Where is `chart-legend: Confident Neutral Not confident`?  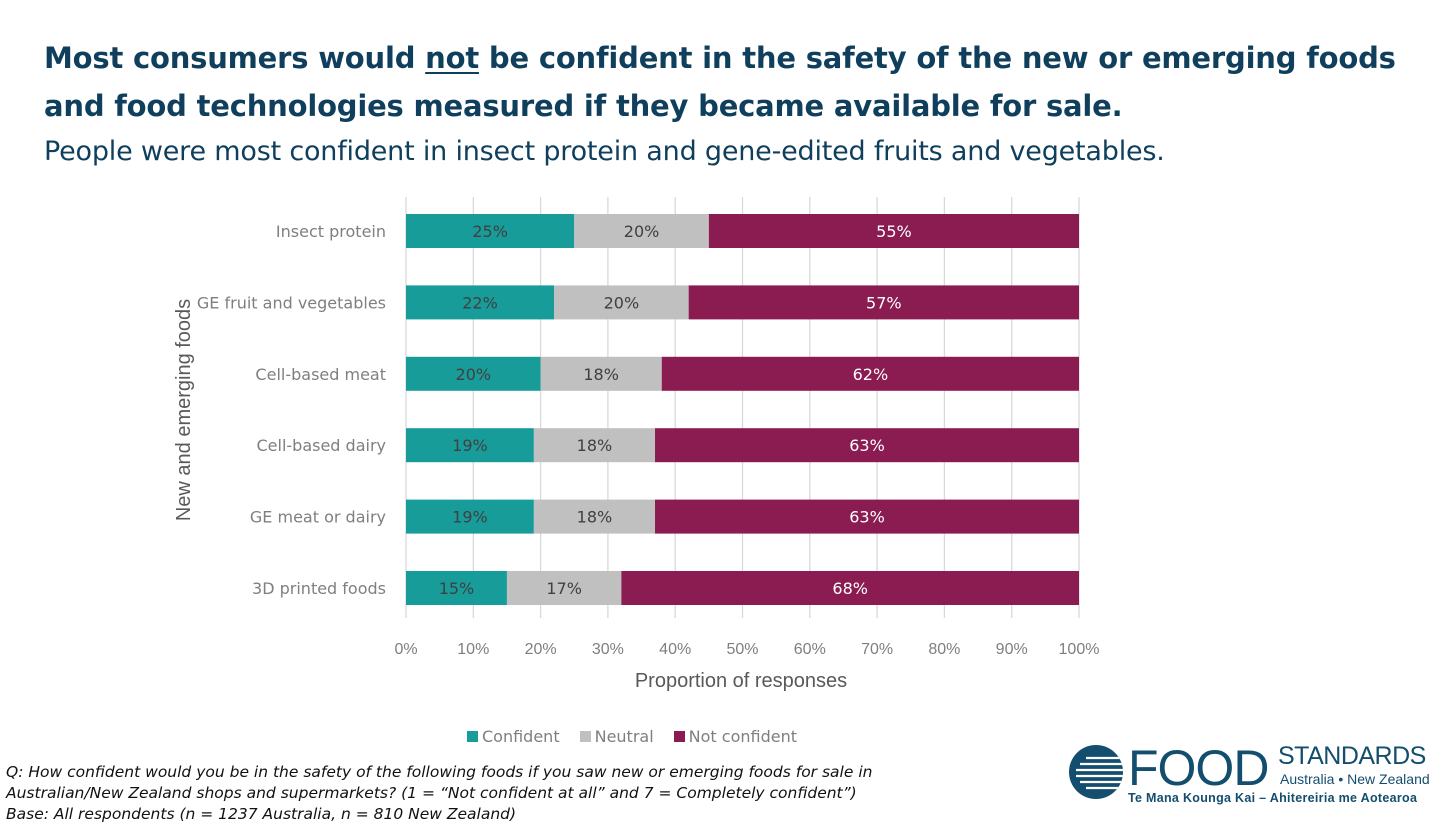
chart-legend: Confident Neutral Not confident is located at coordinates (632, 736).